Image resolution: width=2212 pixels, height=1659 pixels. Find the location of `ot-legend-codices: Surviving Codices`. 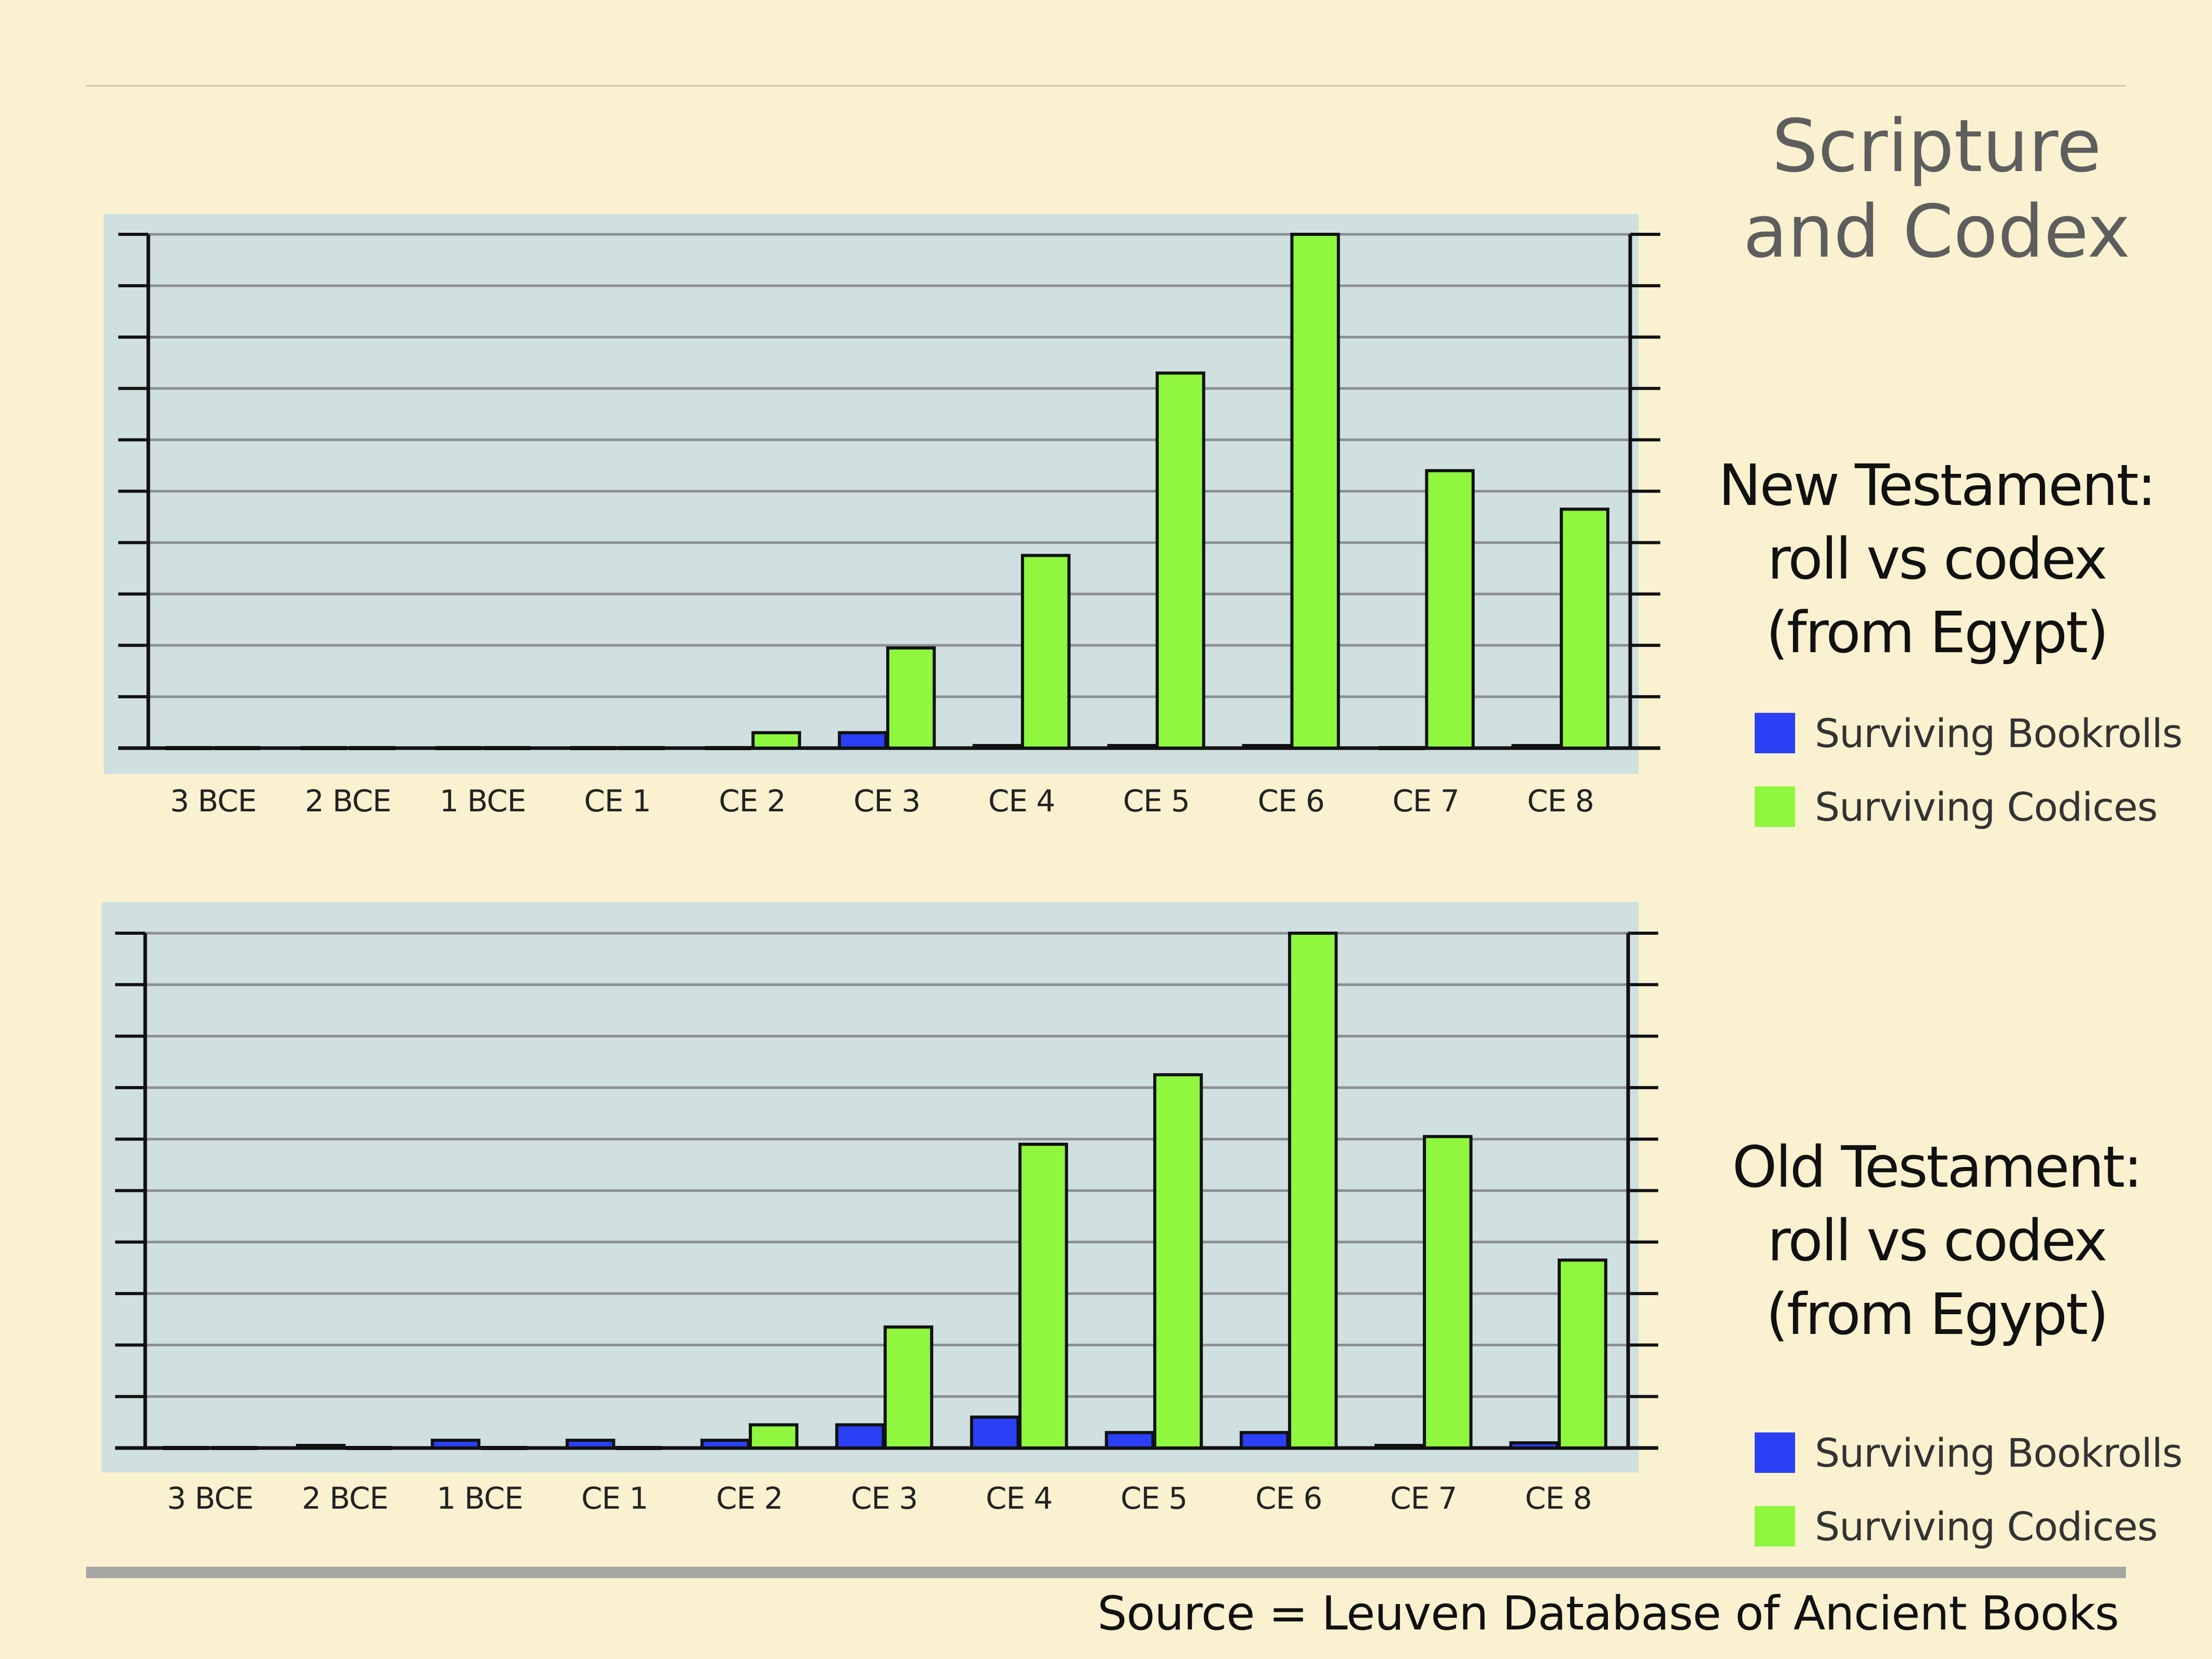

ot-legend-codices: Surviving Codices is located at coordinates (1956, 1527).